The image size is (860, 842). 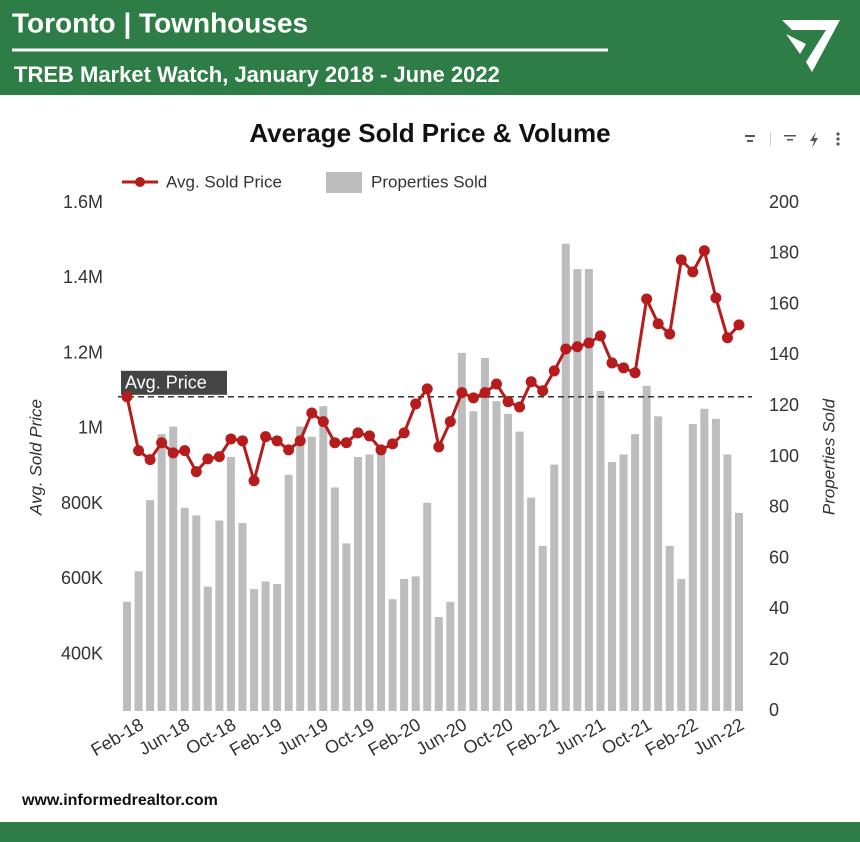 I want to click on x-tick-label: Jun-20, so click(x=442, y=736).